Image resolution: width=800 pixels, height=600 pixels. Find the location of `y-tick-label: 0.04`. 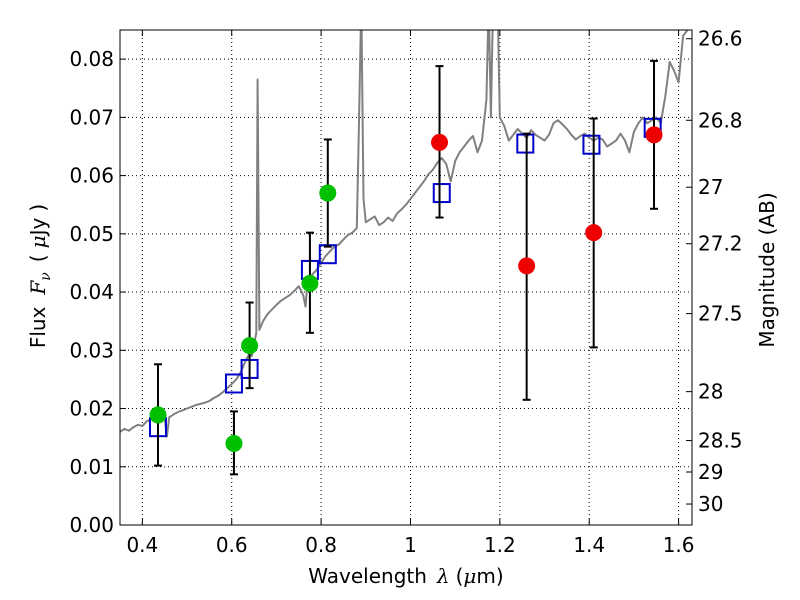

y-tick-label: 0.04 is located at coordinates (91, 292).